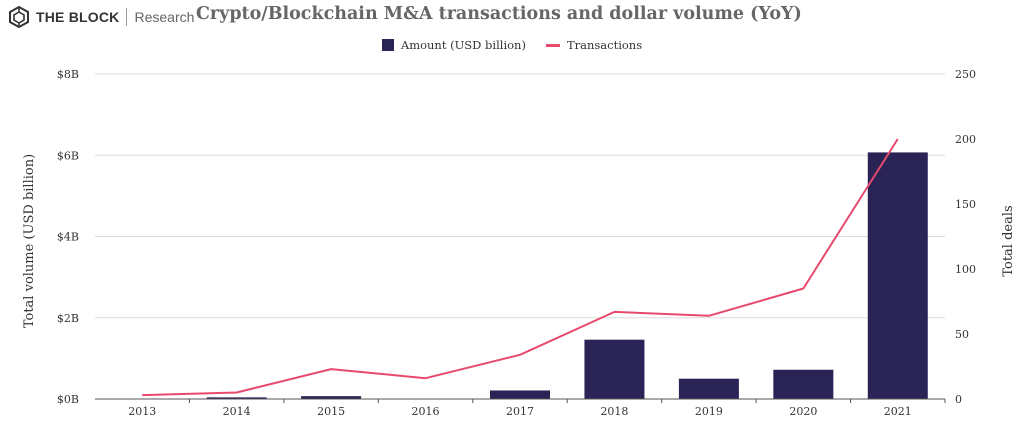 Image resolution: width=1024 pixels, height=424 pixels. Describe the element at coordinates (19, 17) in the screenshot. I see `the-block-logo-icon` at that location.